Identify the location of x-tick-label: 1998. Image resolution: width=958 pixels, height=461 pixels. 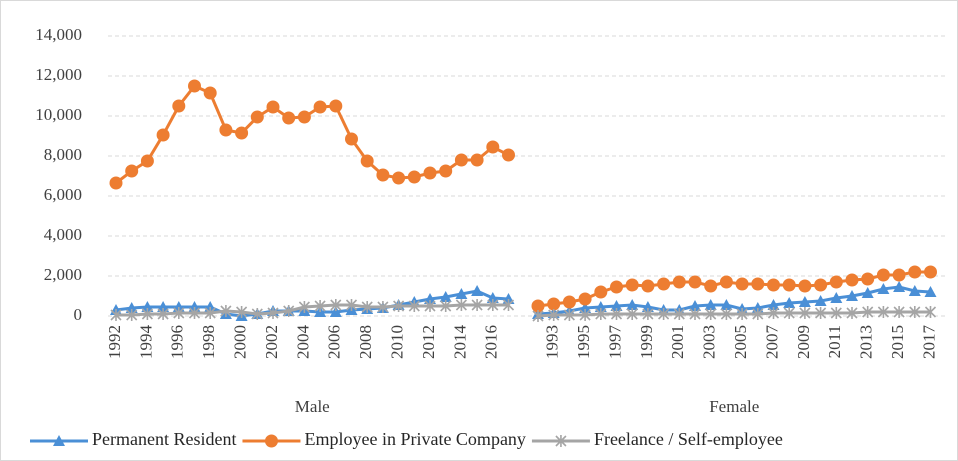
(208, 342).